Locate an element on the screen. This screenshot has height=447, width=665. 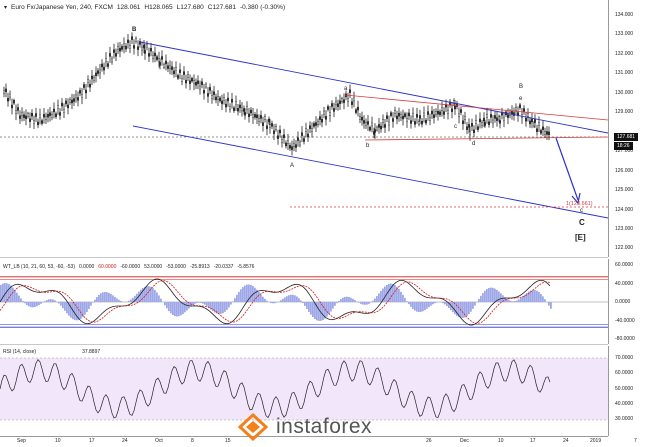
brand-mark-icon is located at coordinates (253, 427).